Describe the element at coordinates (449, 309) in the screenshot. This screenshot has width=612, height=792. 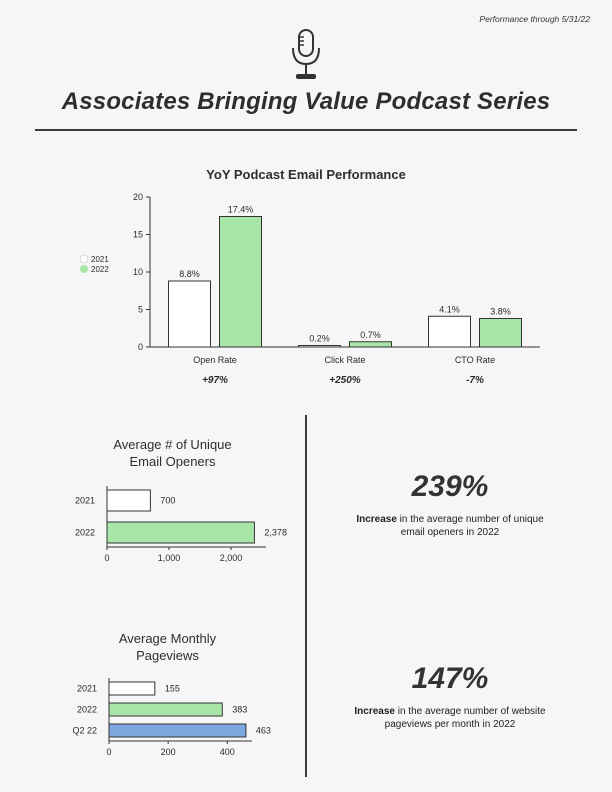
I see `bar-data-label: 4.1%` at that location.